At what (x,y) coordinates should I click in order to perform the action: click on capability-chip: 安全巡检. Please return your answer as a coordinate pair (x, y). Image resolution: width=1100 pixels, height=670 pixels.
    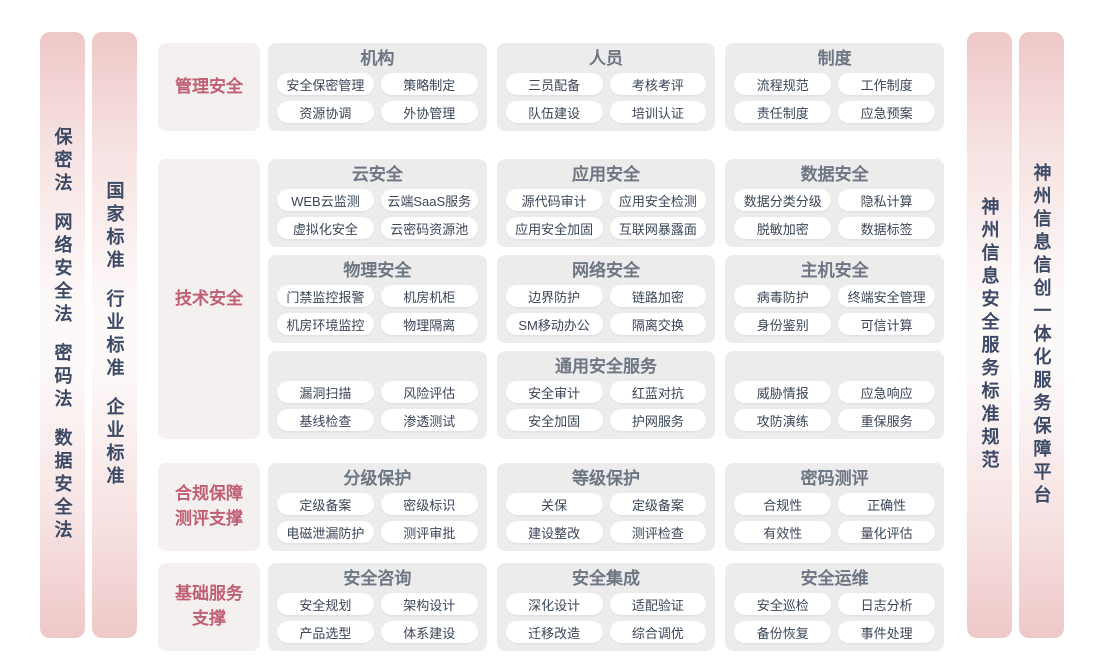
    Looking at the image, I should click on (783, 604).